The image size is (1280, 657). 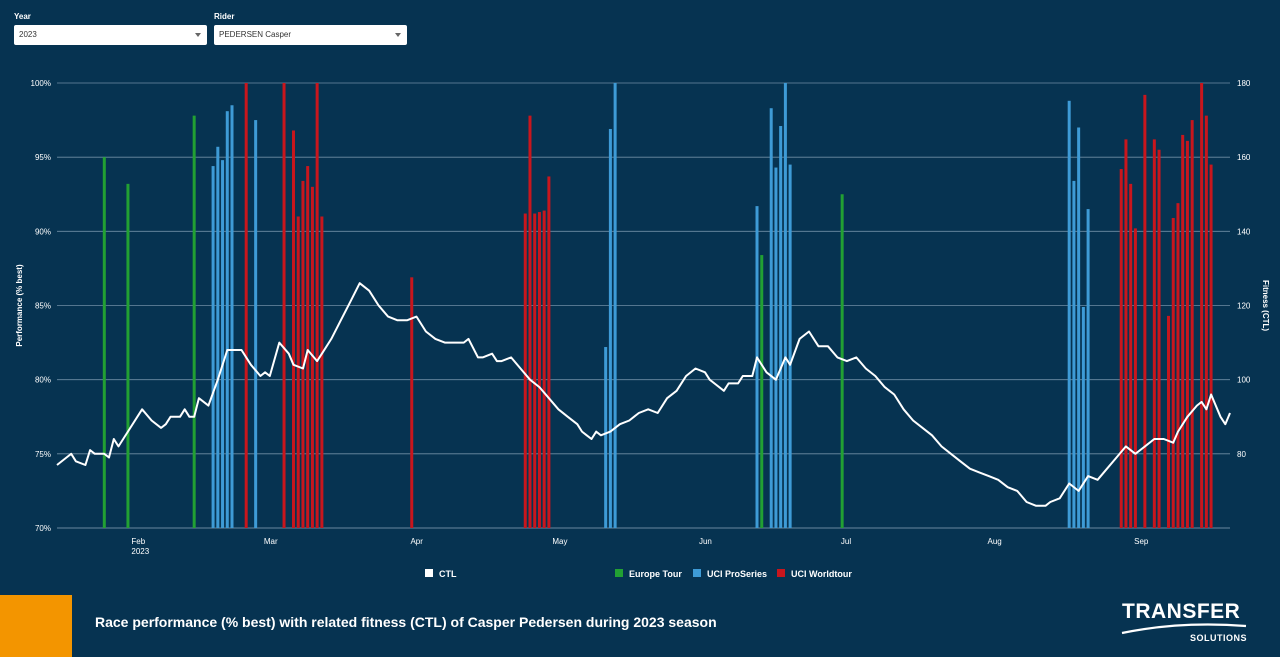 I want to click on x-tick-sublabel: 2023, so click(x=140, y=551).